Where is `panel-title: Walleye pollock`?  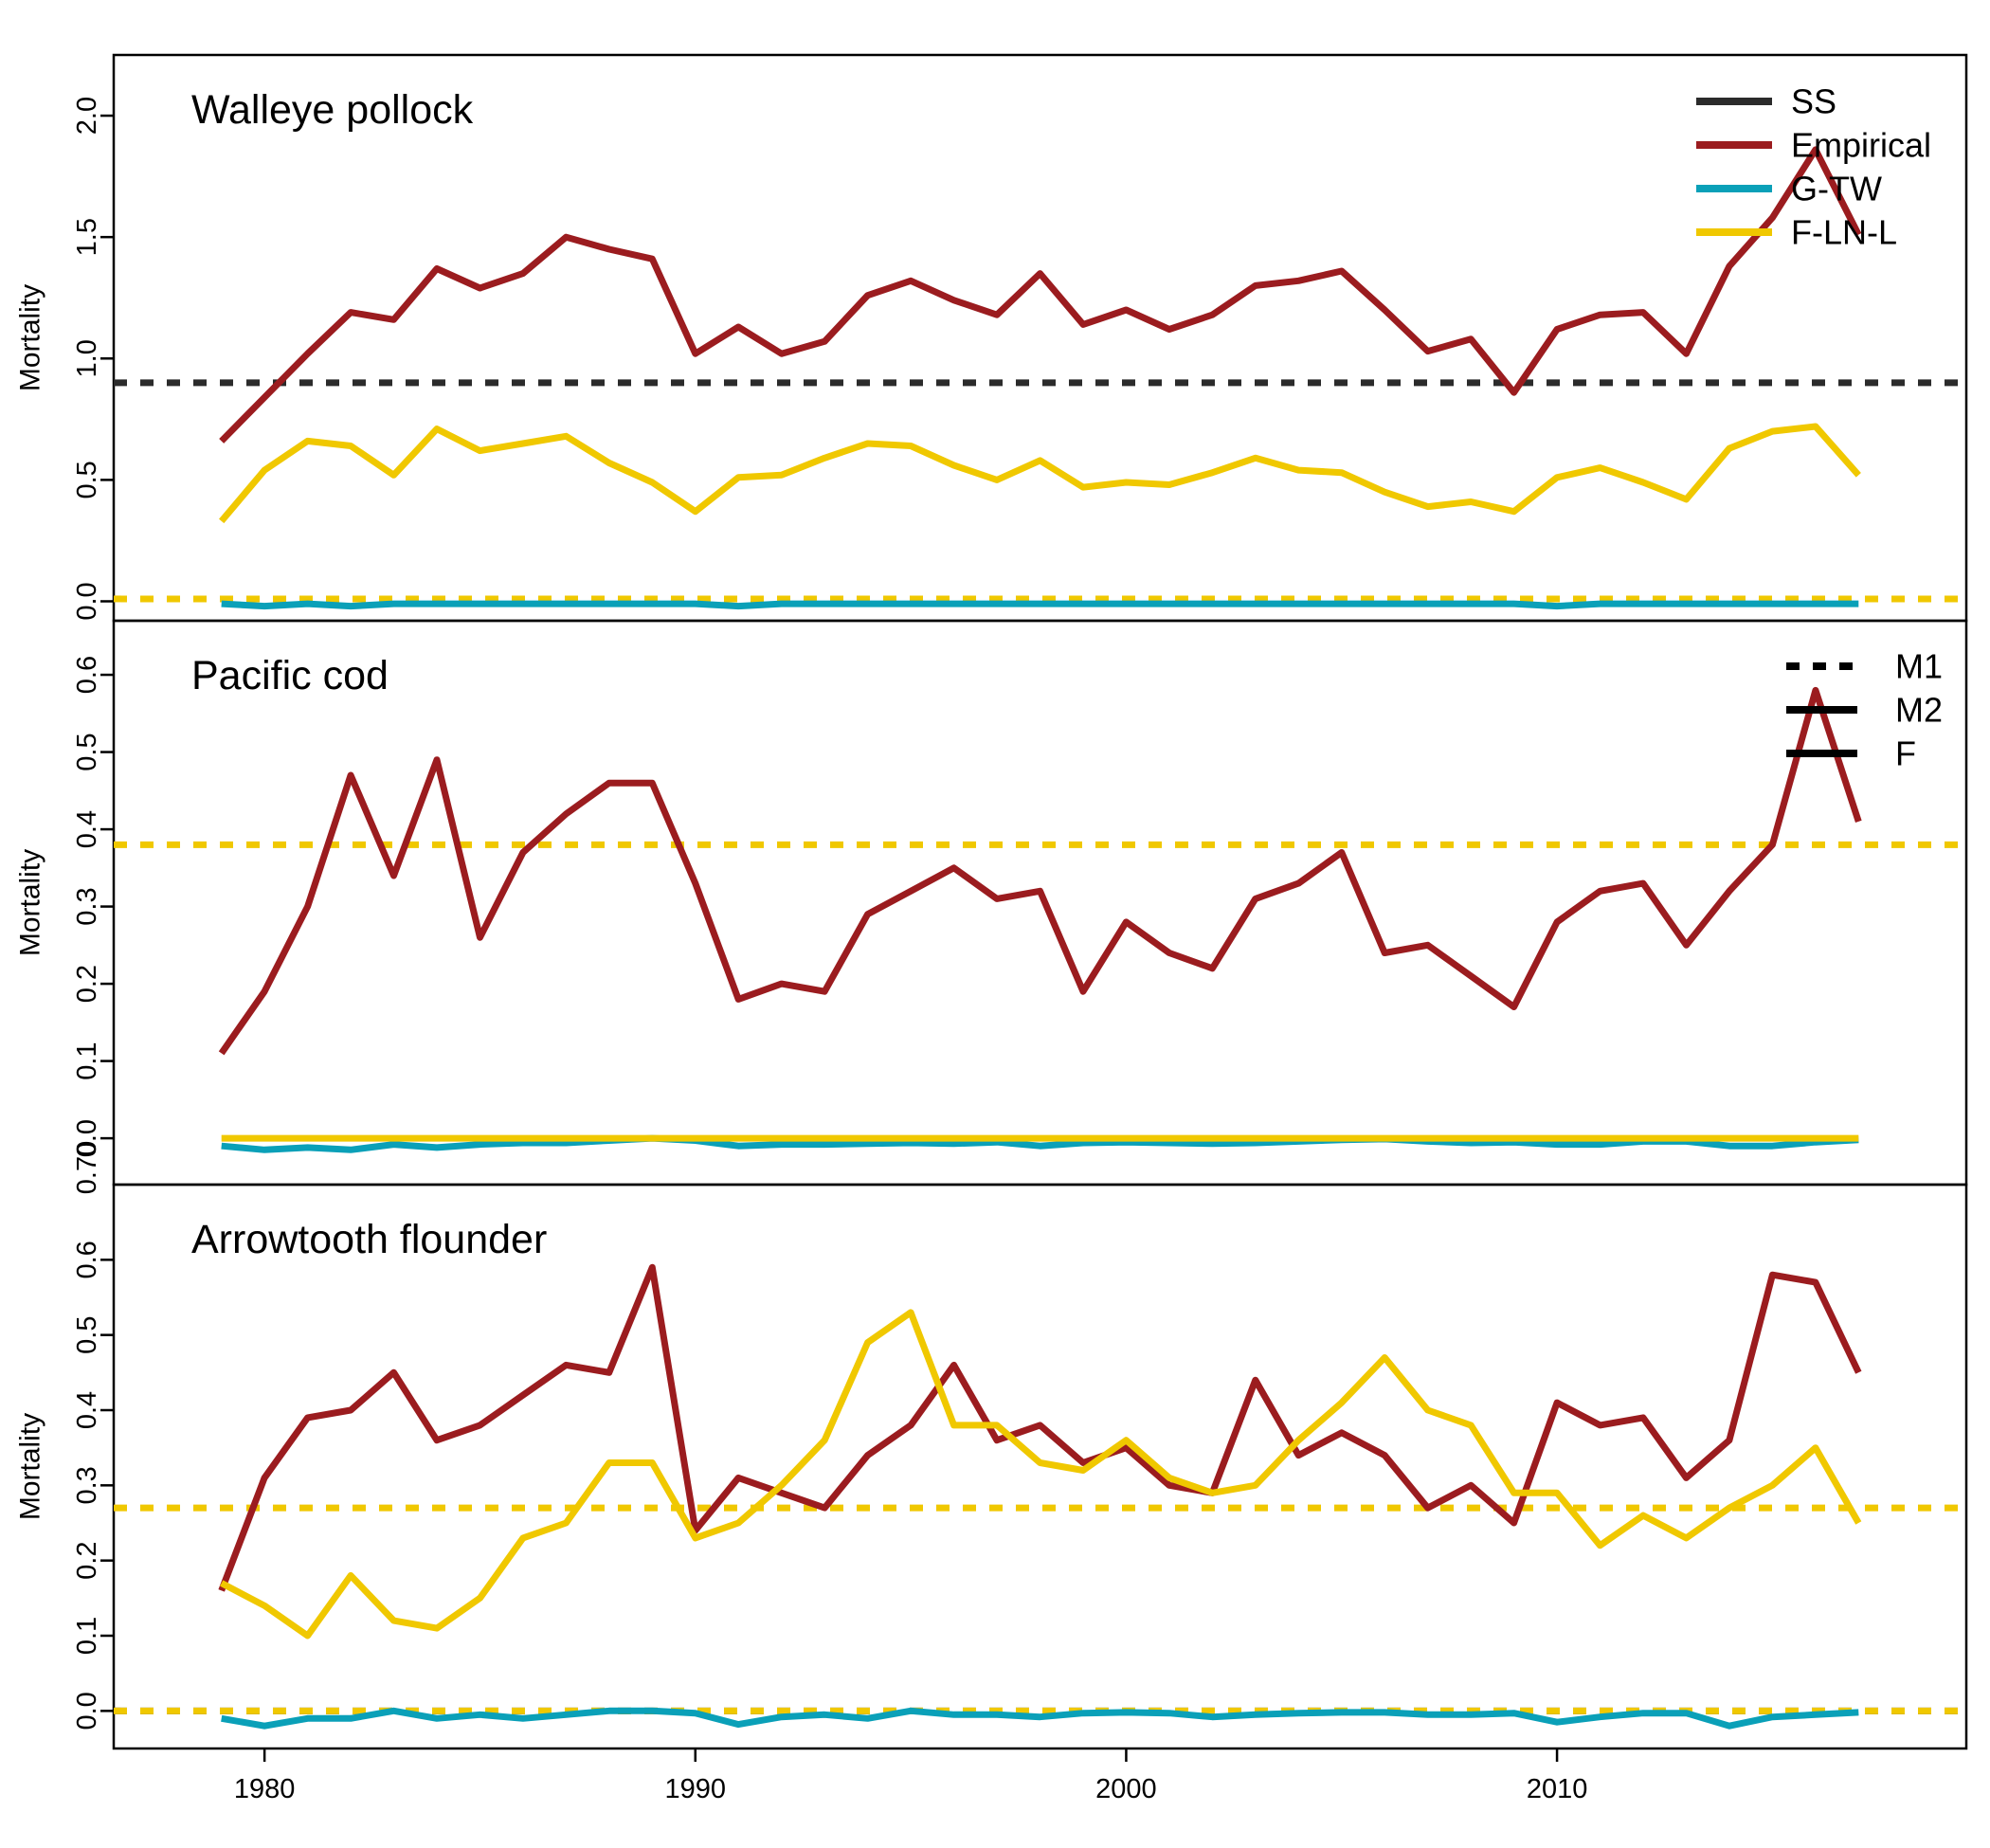 panel-title: Walleye pollock is located at coordinates (332, 110).